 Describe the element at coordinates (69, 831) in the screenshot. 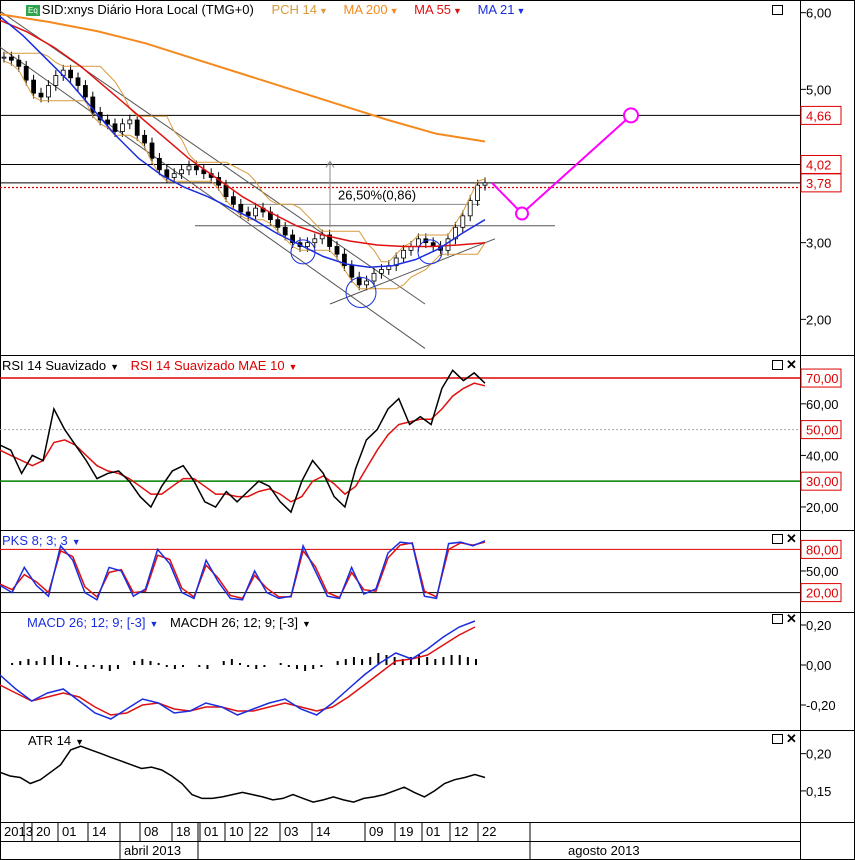

I see `time-axis-tick: 01` at that location.